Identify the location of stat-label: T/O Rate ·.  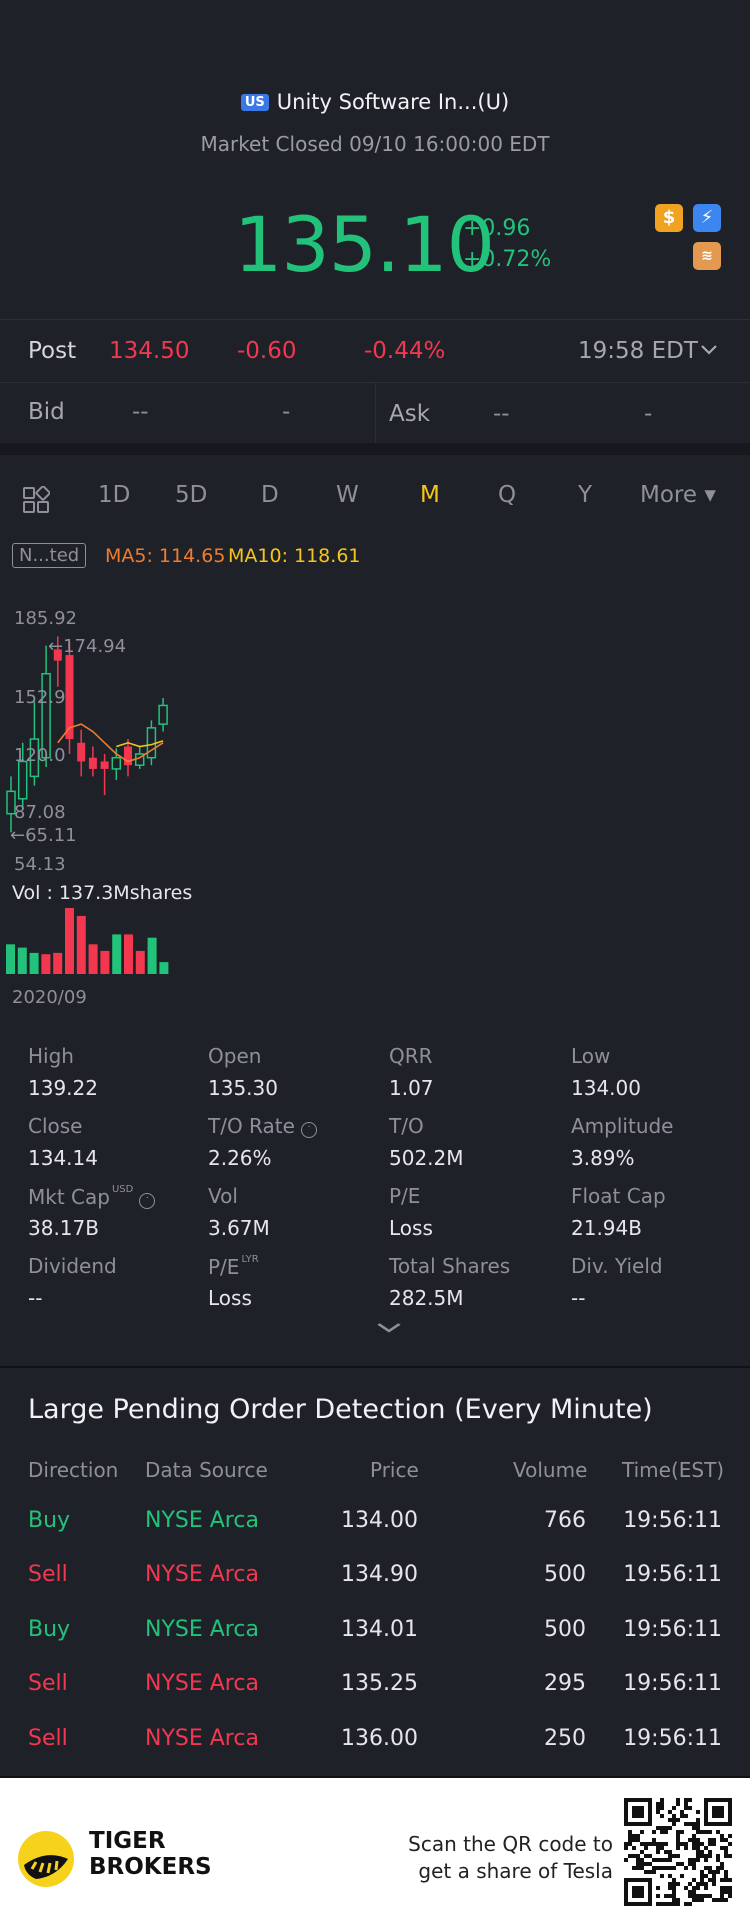
(262, 1126).